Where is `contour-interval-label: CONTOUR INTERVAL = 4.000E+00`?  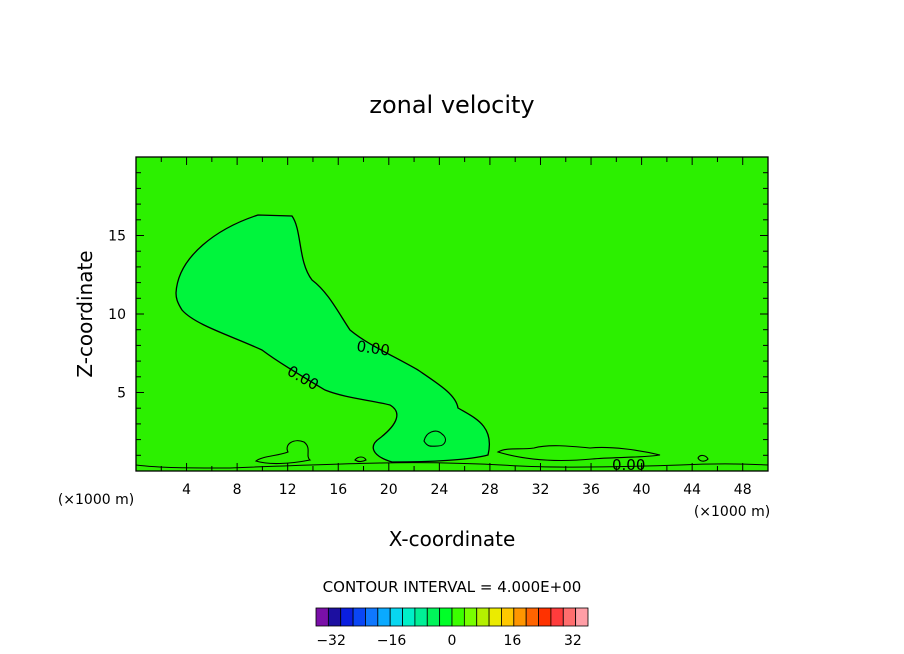 contour-interval-label: CONTOUR INTERVAL = 4.000E+00 is located at coordinates (452, 587).